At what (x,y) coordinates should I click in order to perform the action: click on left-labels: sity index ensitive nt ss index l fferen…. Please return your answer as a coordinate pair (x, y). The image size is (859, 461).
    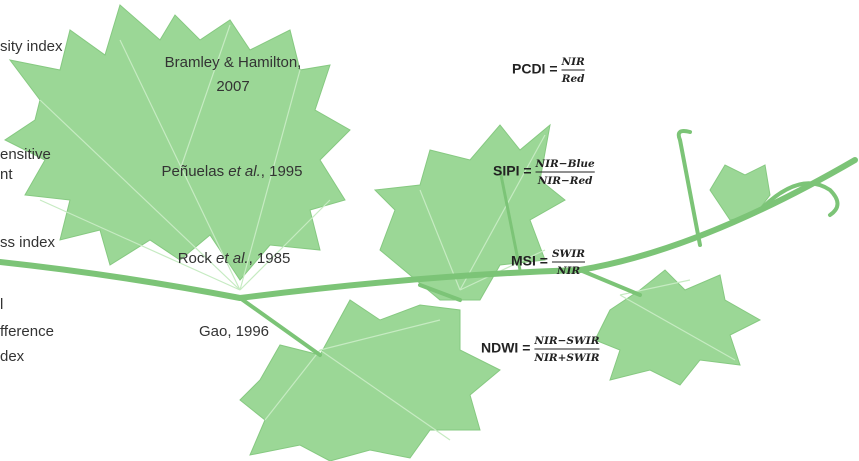
    Looking at the image, I should click on (31, 201).